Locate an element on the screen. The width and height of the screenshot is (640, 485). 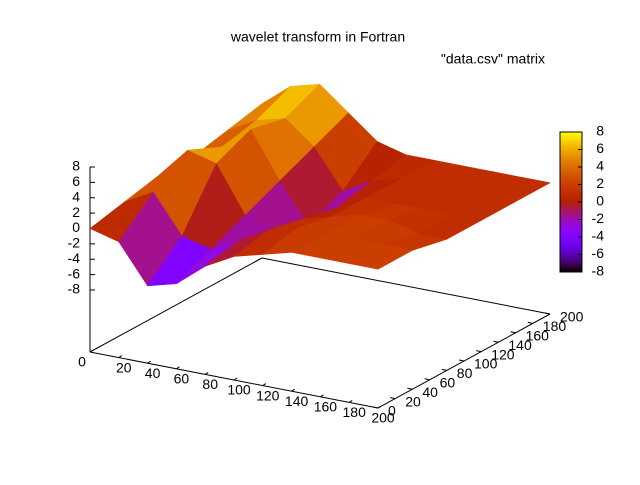
z-tick-label: 8 is located at coordinates (76, 166).